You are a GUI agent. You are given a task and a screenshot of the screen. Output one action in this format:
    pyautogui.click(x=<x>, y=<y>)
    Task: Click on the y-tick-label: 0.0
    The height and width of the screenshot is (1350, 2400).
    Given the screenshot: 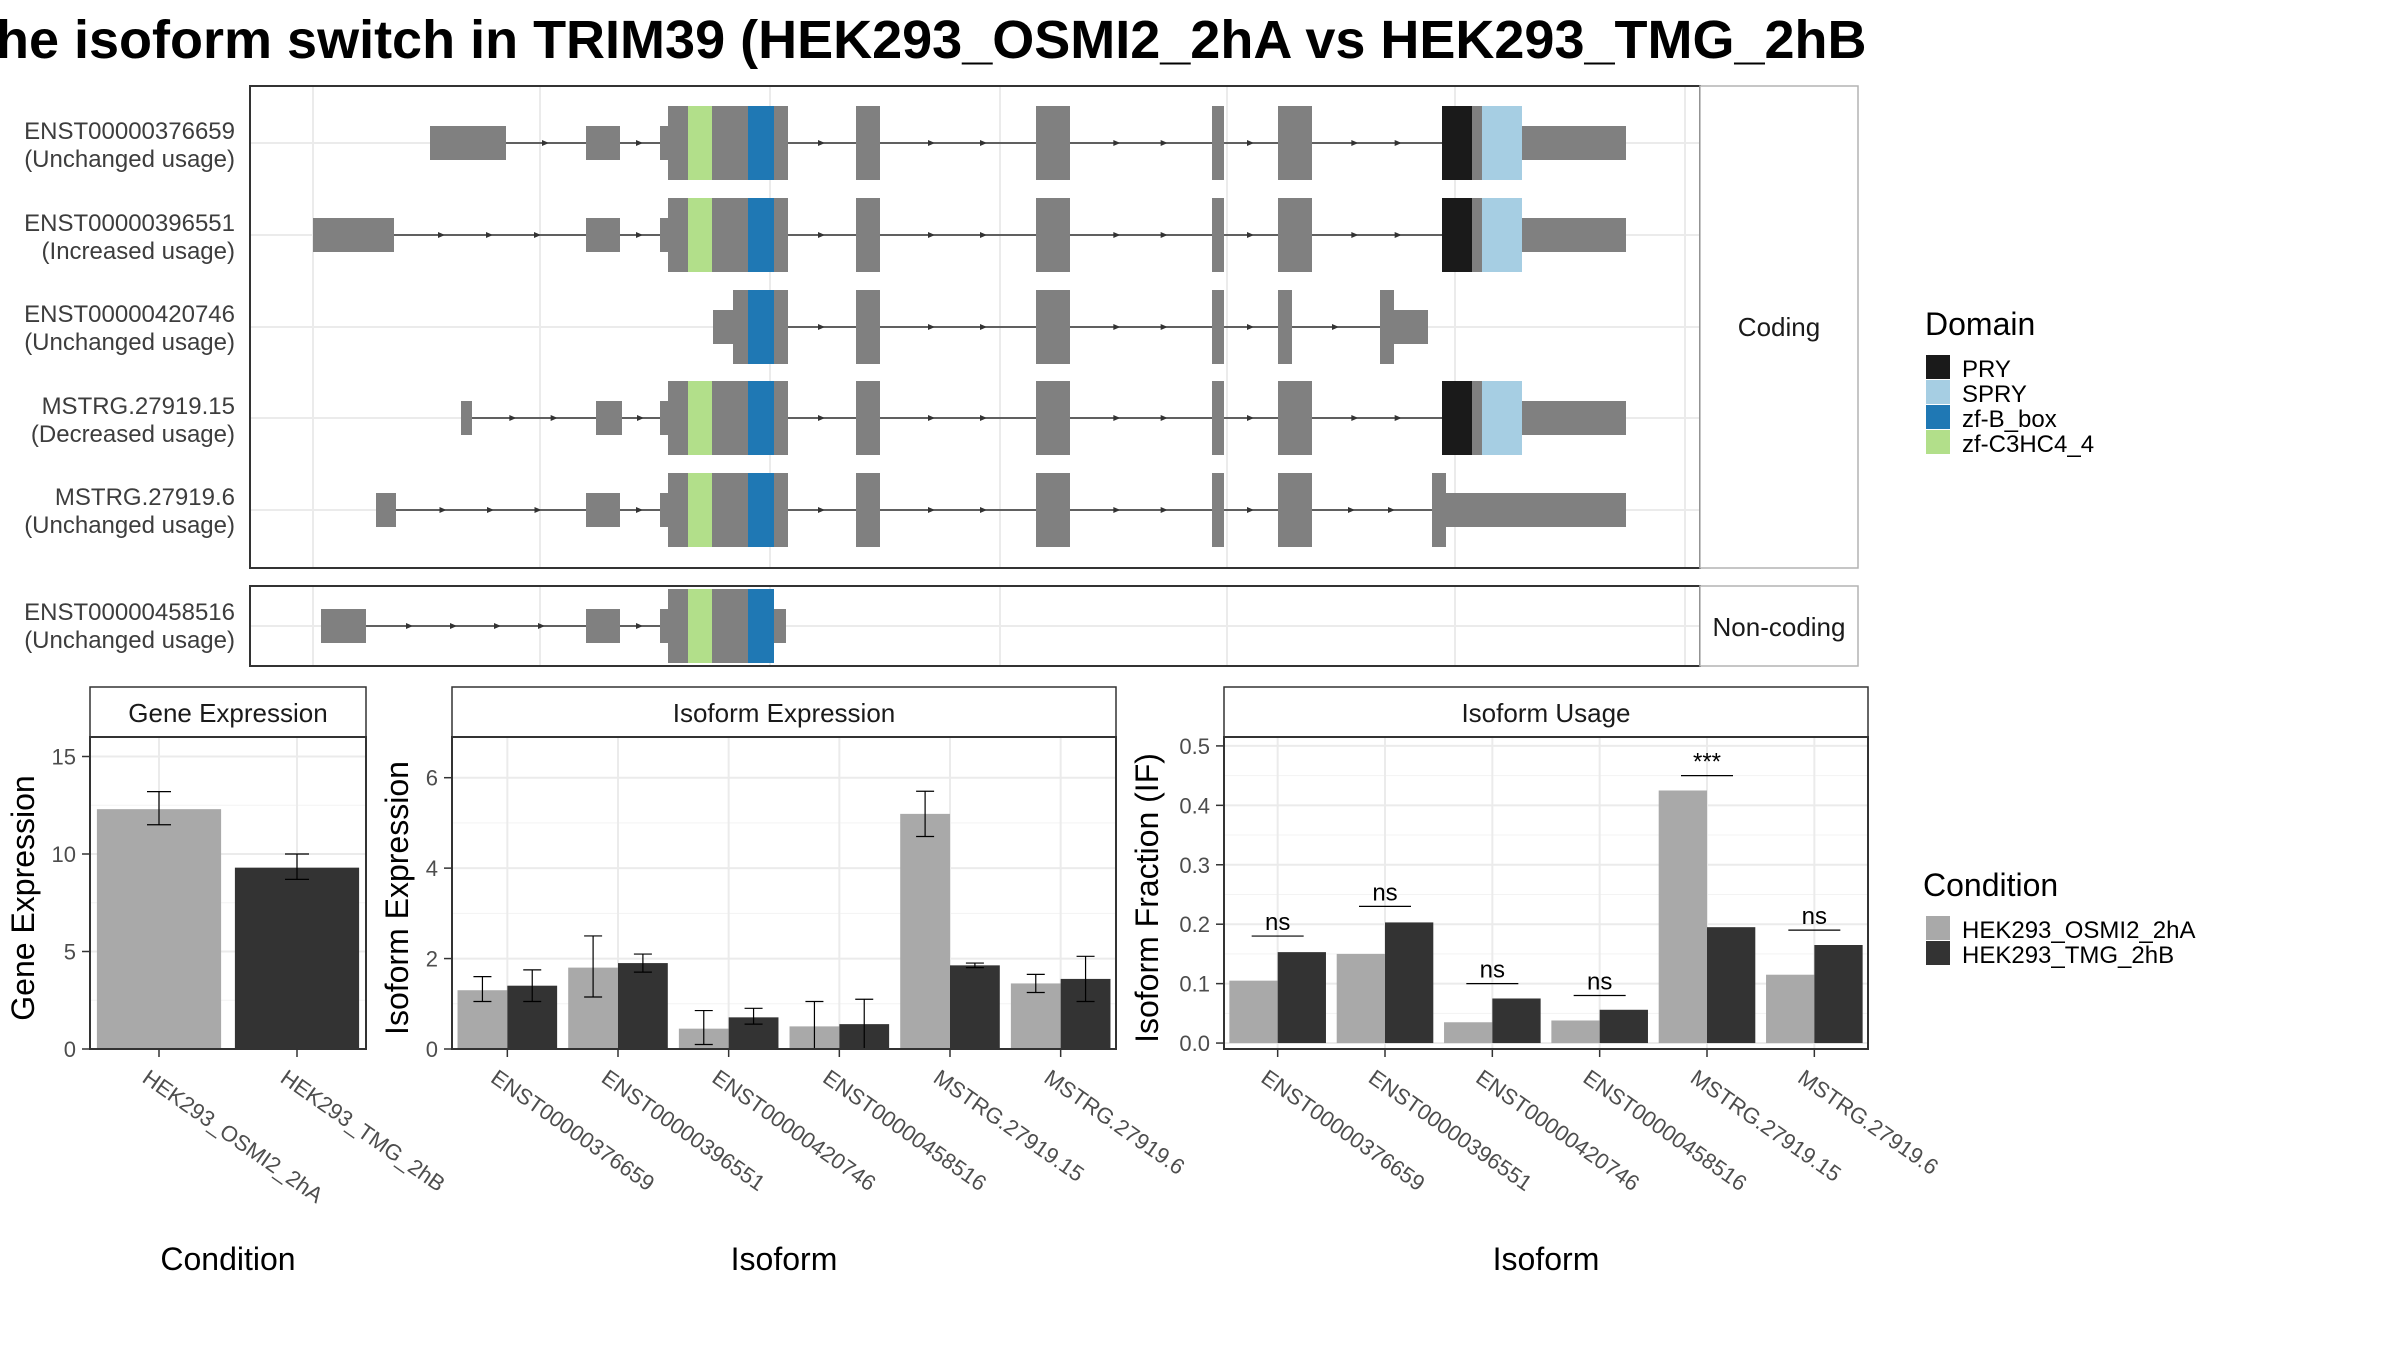 What is the action you would take?
    pyautogui.click(x=1194, y=1043)
    